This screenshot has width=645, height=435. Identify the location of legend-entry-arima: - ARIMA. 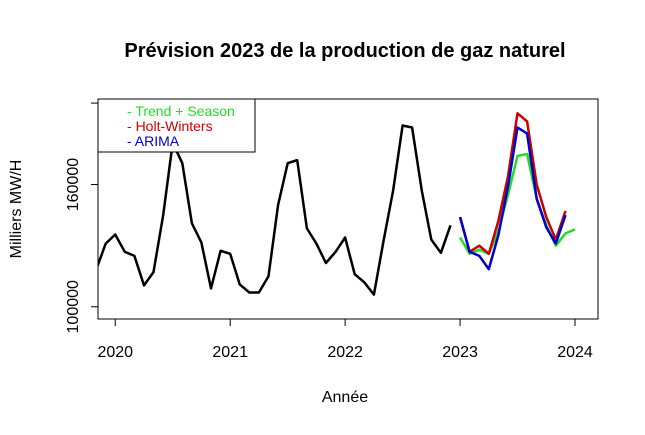
(153, 141).